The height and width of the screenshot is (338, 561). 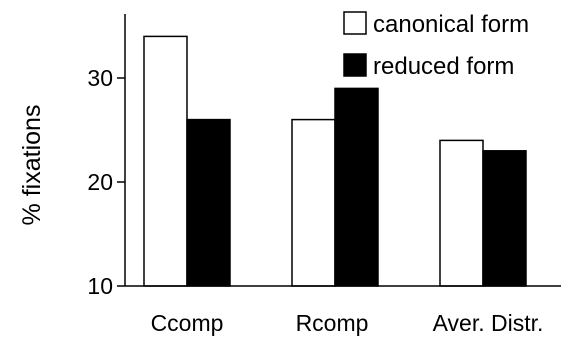 I want to click on bar-ccomp-canonical-form, so click(x=165, y=161).